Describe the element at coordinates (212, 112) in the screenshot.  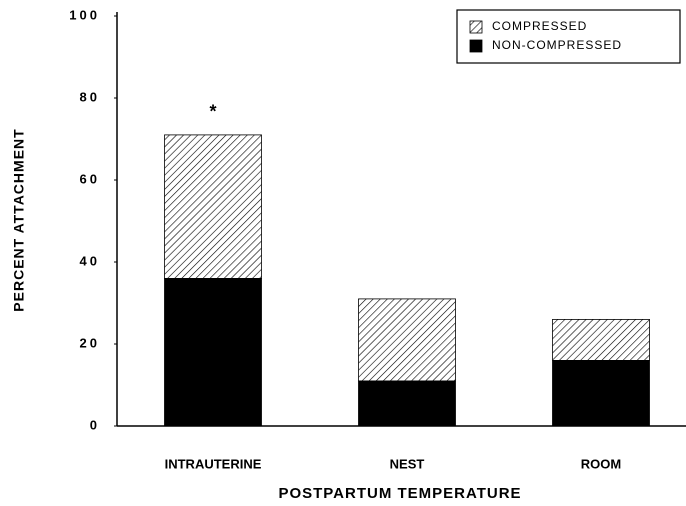
I see `annotation: *` at that location.